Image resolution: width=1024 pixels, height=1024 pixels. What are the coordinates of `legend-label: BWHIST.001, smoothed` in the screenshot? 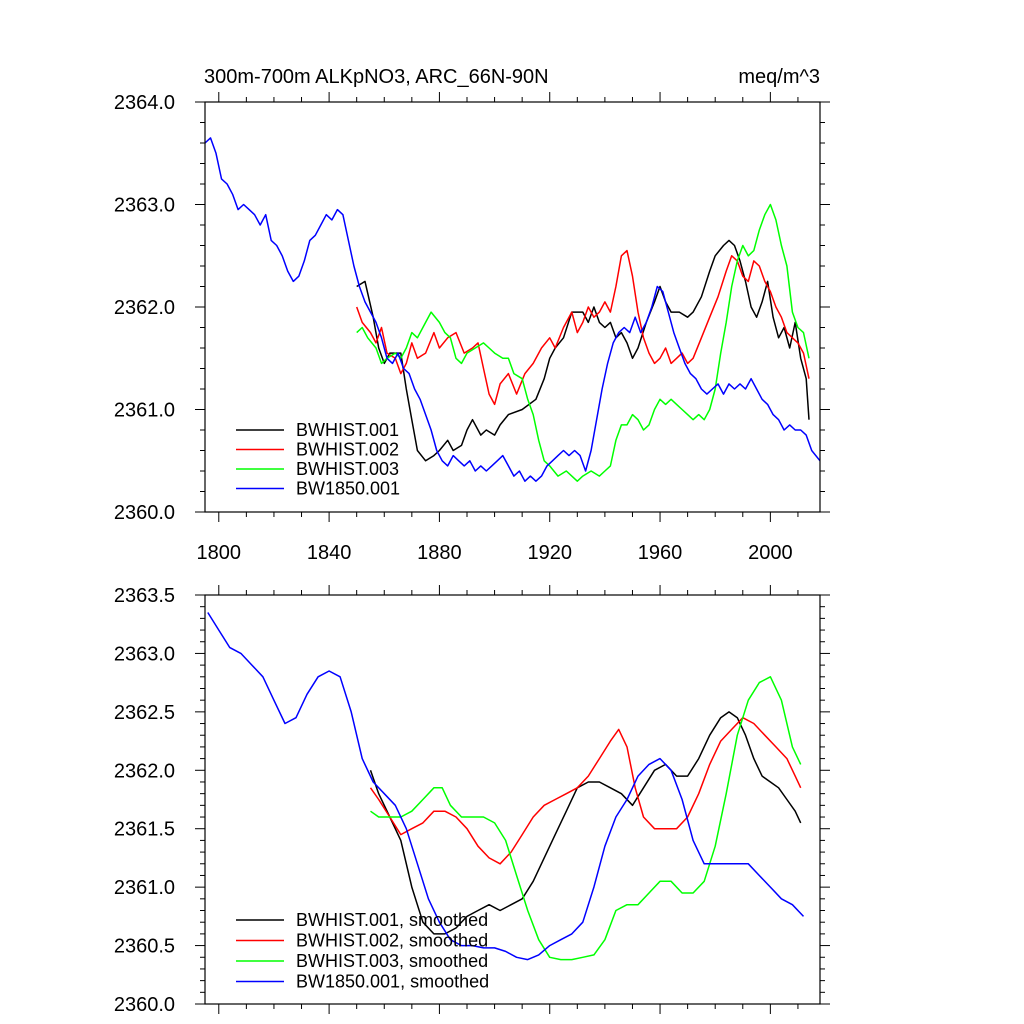 It's located at (392, 920).